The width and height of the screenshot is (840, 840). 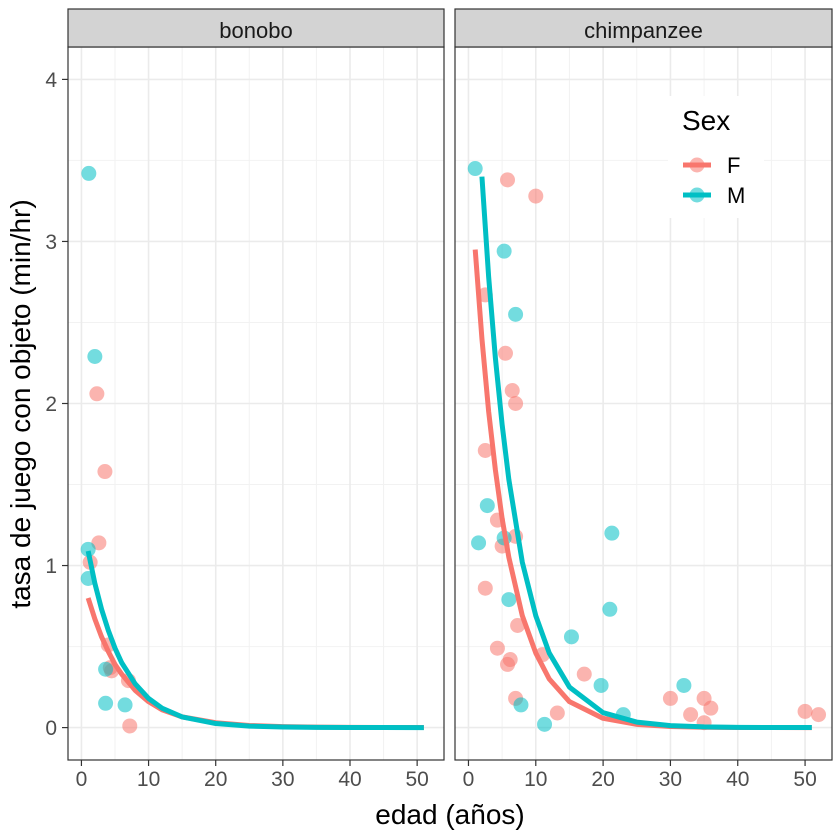 I want to click on legend-key-M: M, so click(x=714, y=195).